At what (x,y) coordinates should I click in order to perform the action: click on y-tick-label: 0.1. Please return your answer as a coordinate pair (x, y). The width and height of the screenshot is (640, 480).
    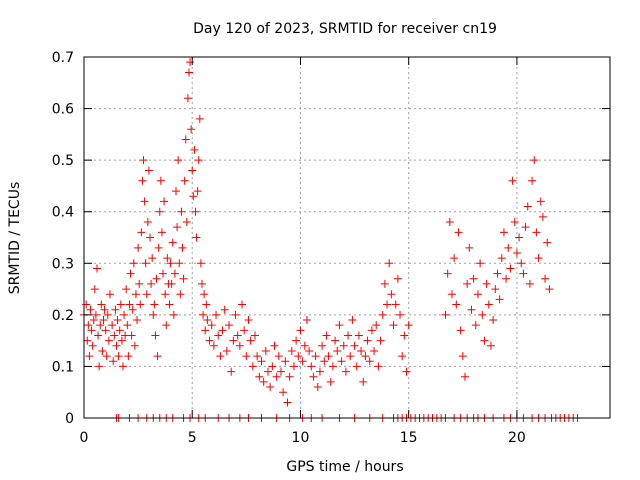
    Looking at the image, I should click on (63, 367).